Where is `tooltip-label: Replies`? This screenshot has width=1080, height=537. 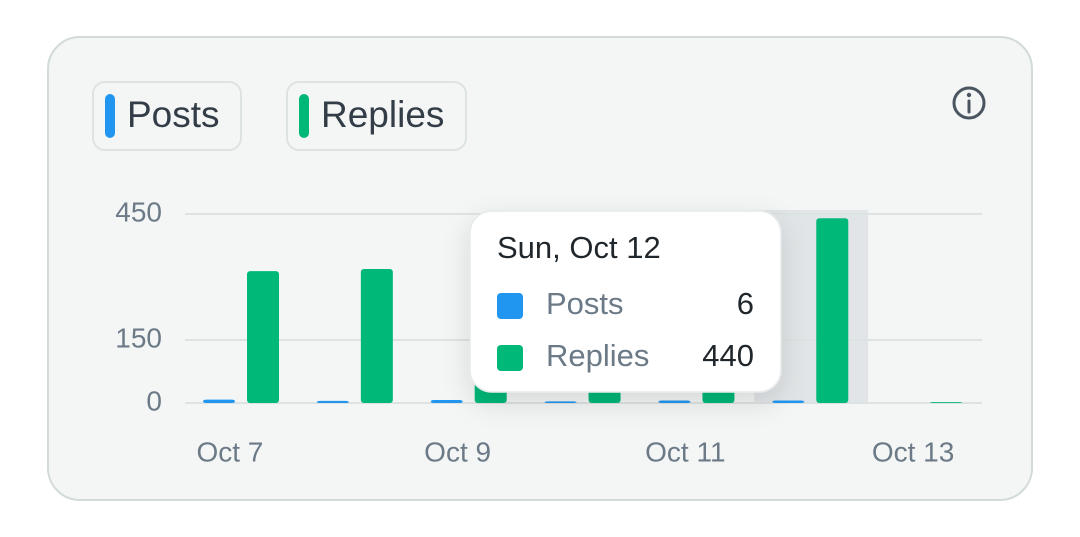 tooltip-label: Replies is located at coordinates (597, 355).